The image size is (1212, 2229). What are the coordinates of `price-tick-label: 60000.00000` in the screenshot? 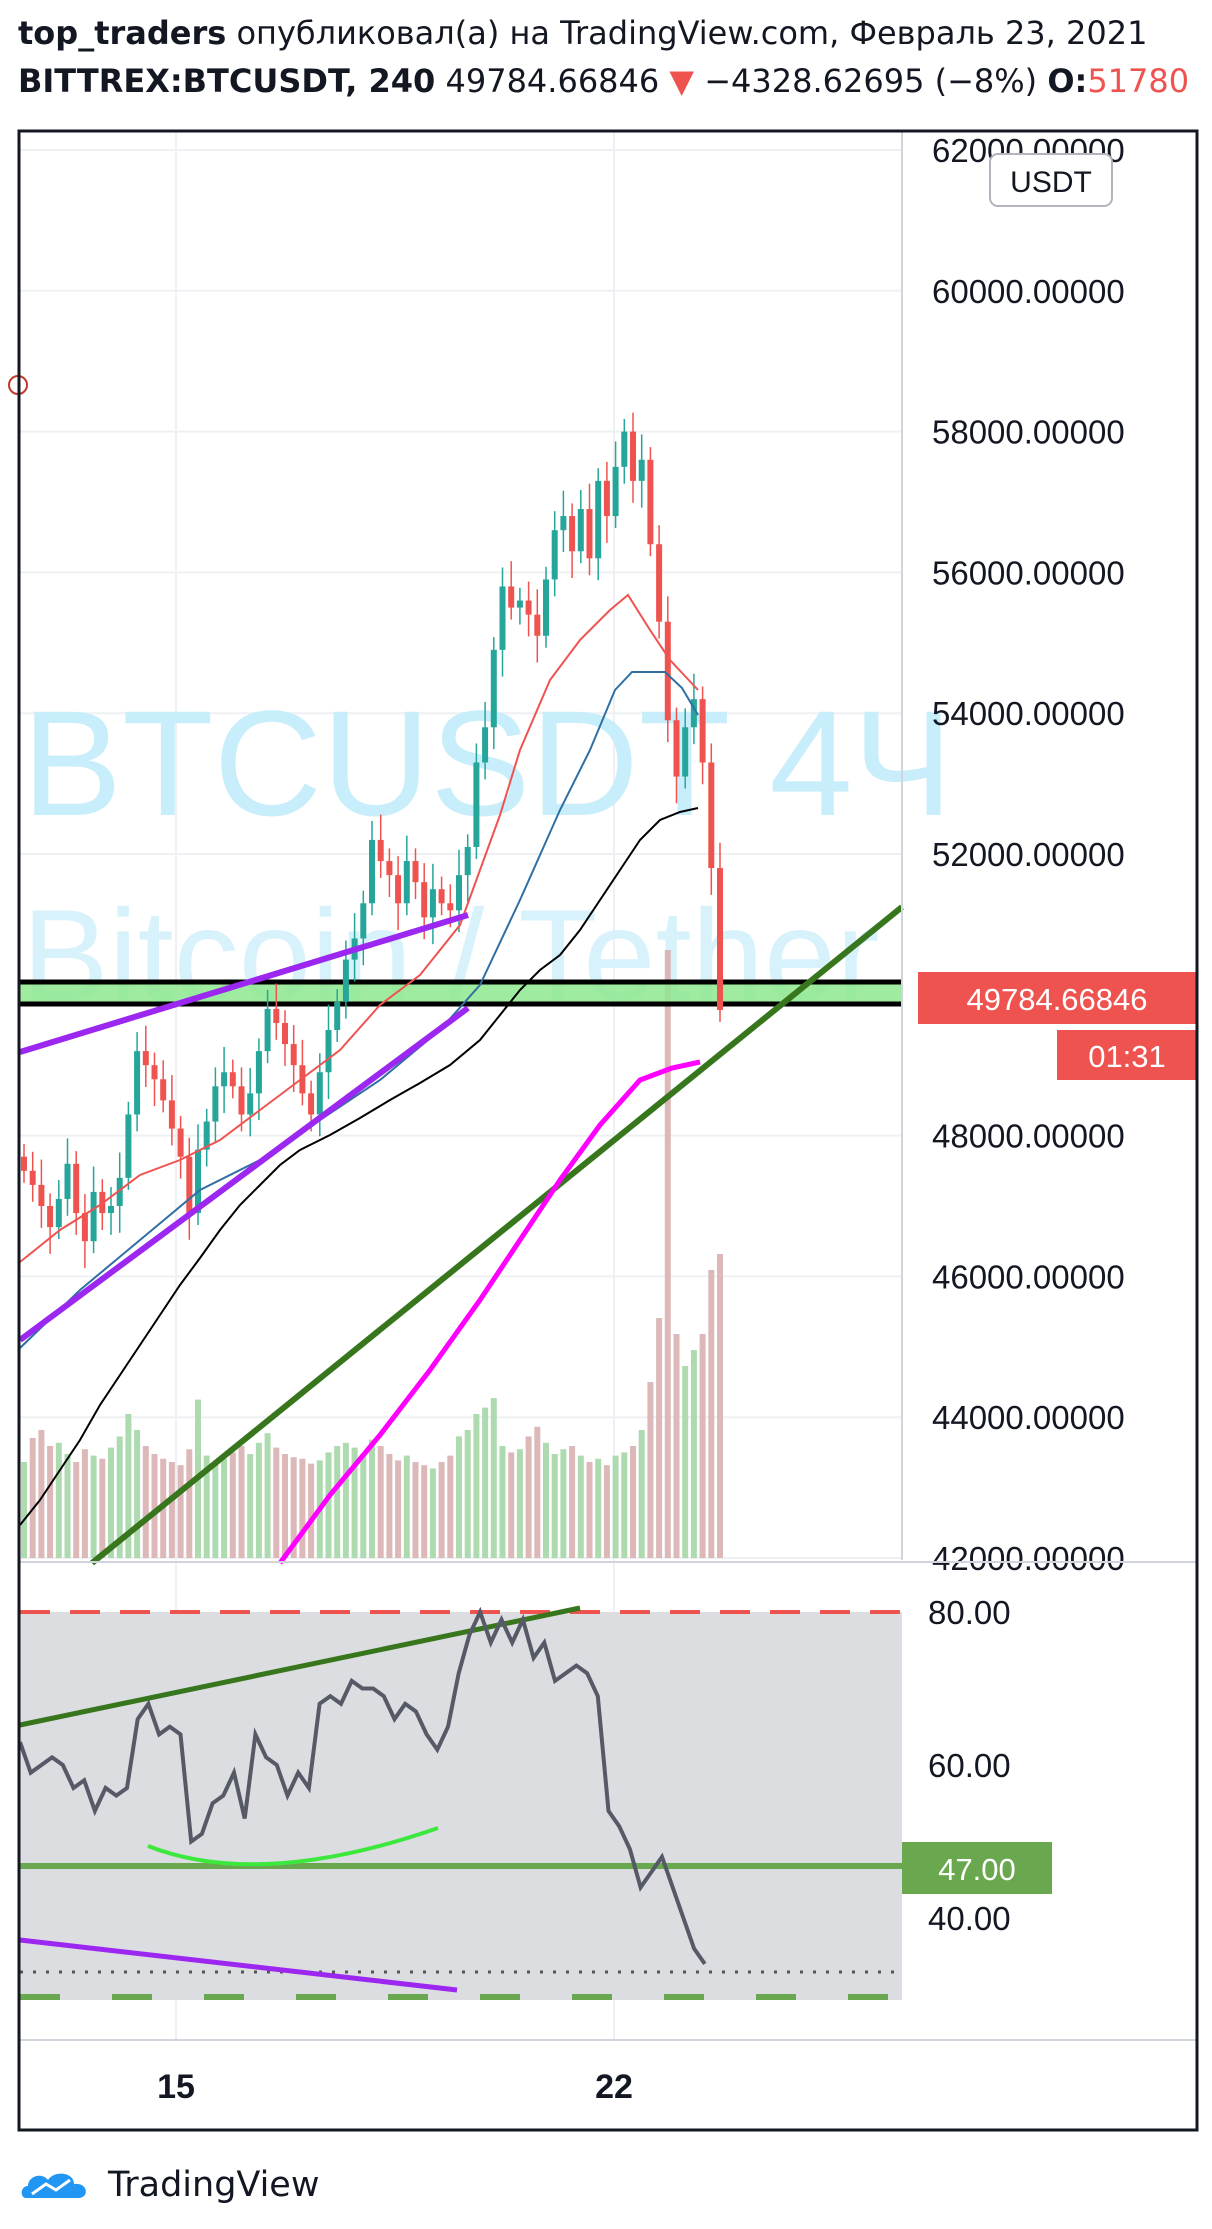 It's located at (1028, 291).